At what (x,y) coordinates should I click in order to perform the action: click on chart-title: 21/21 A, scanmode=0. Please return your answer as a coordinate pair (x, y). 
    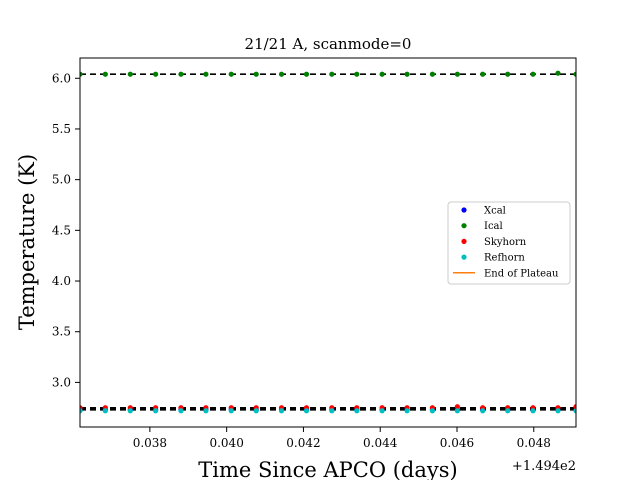
    Looking at the image, I should click on (328, 44).